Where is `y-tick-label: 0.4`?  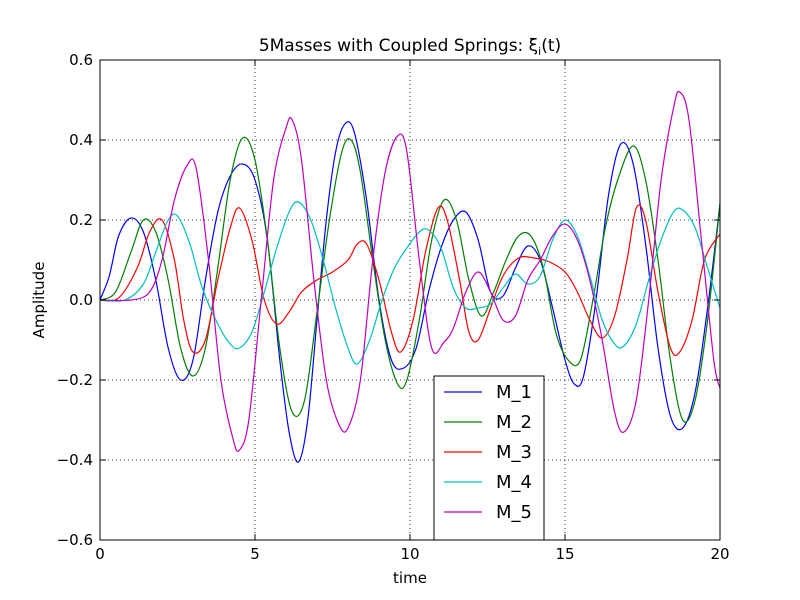 y-tick-label: 0.4 is located at coordinates (81, 140).